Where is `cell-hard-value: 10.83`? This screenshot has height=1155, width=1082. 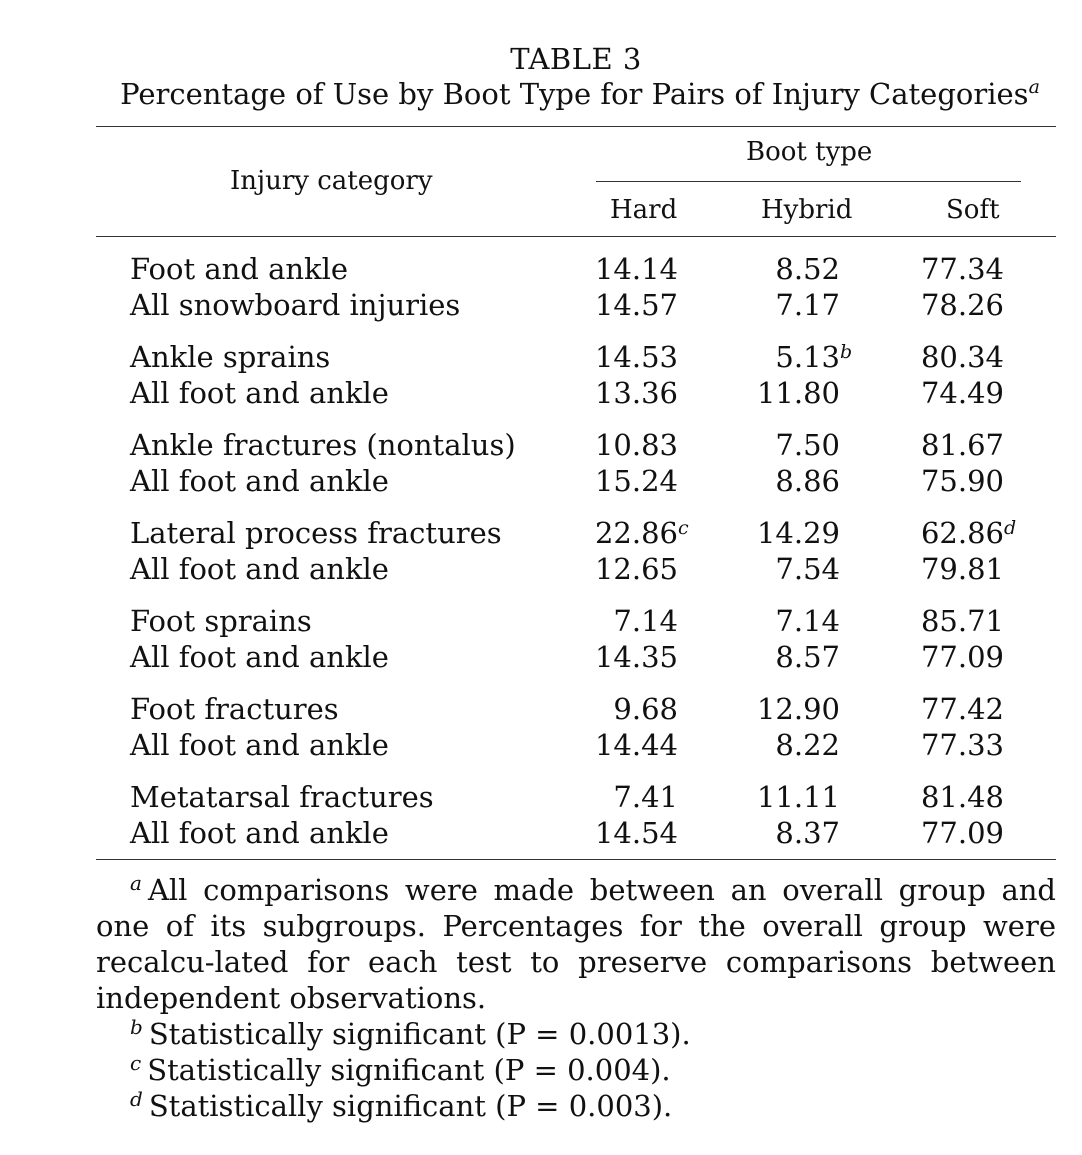 cell-hard-value: 10.83 is located at coordinates (636, 445).